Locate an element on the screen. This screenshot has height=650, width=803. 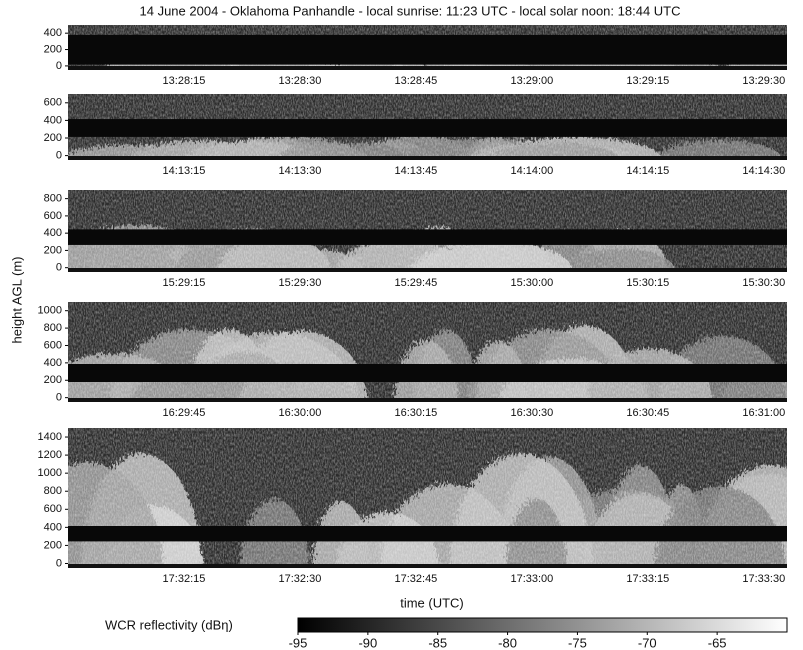
x-tick-label: 16:29:45 is located at coordinates (184, 413).